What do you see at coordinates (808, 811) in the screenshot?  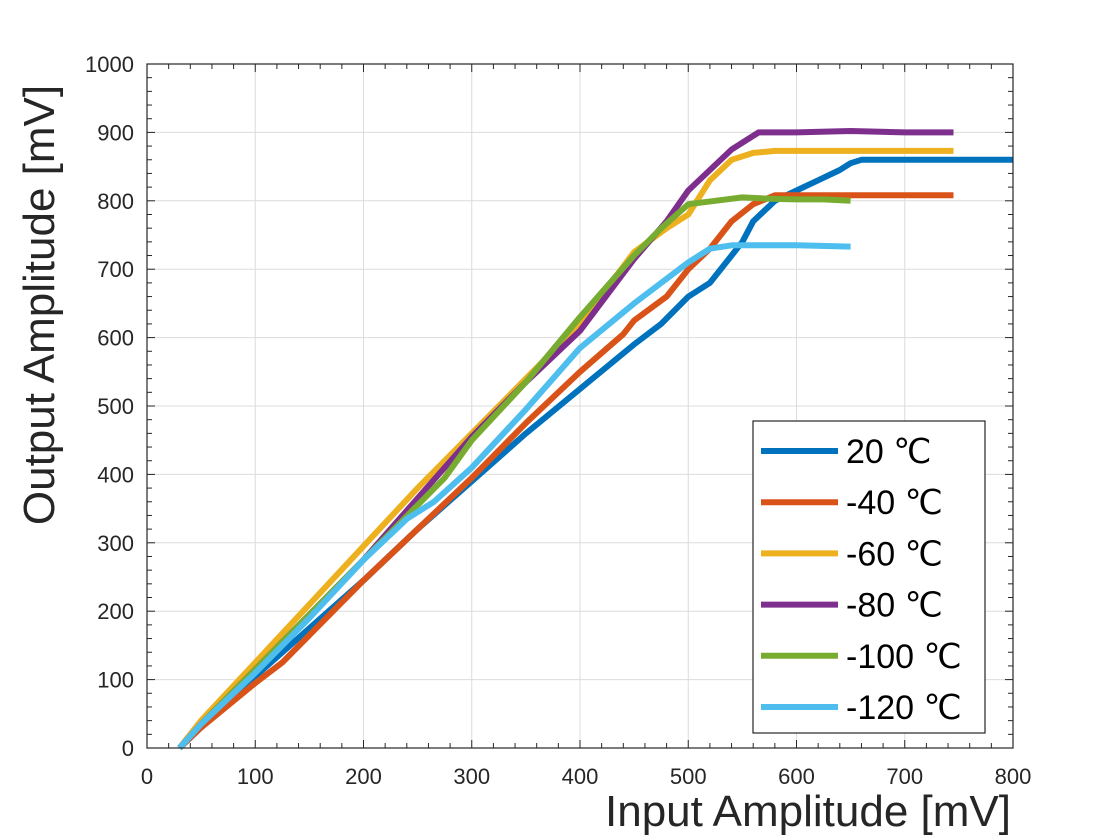 I see `x-axis-label: Input Amplitude [mV]` at bounding box center [808, 811].